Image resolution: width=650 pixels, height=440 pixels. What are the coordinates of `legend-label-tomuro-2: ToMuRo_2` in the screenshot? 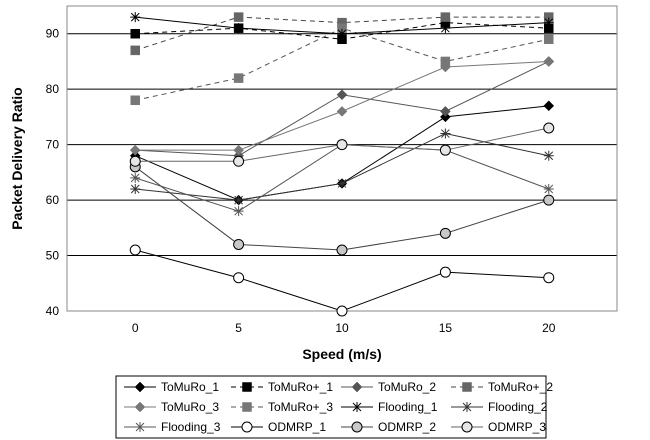 It's located at (407, 387).